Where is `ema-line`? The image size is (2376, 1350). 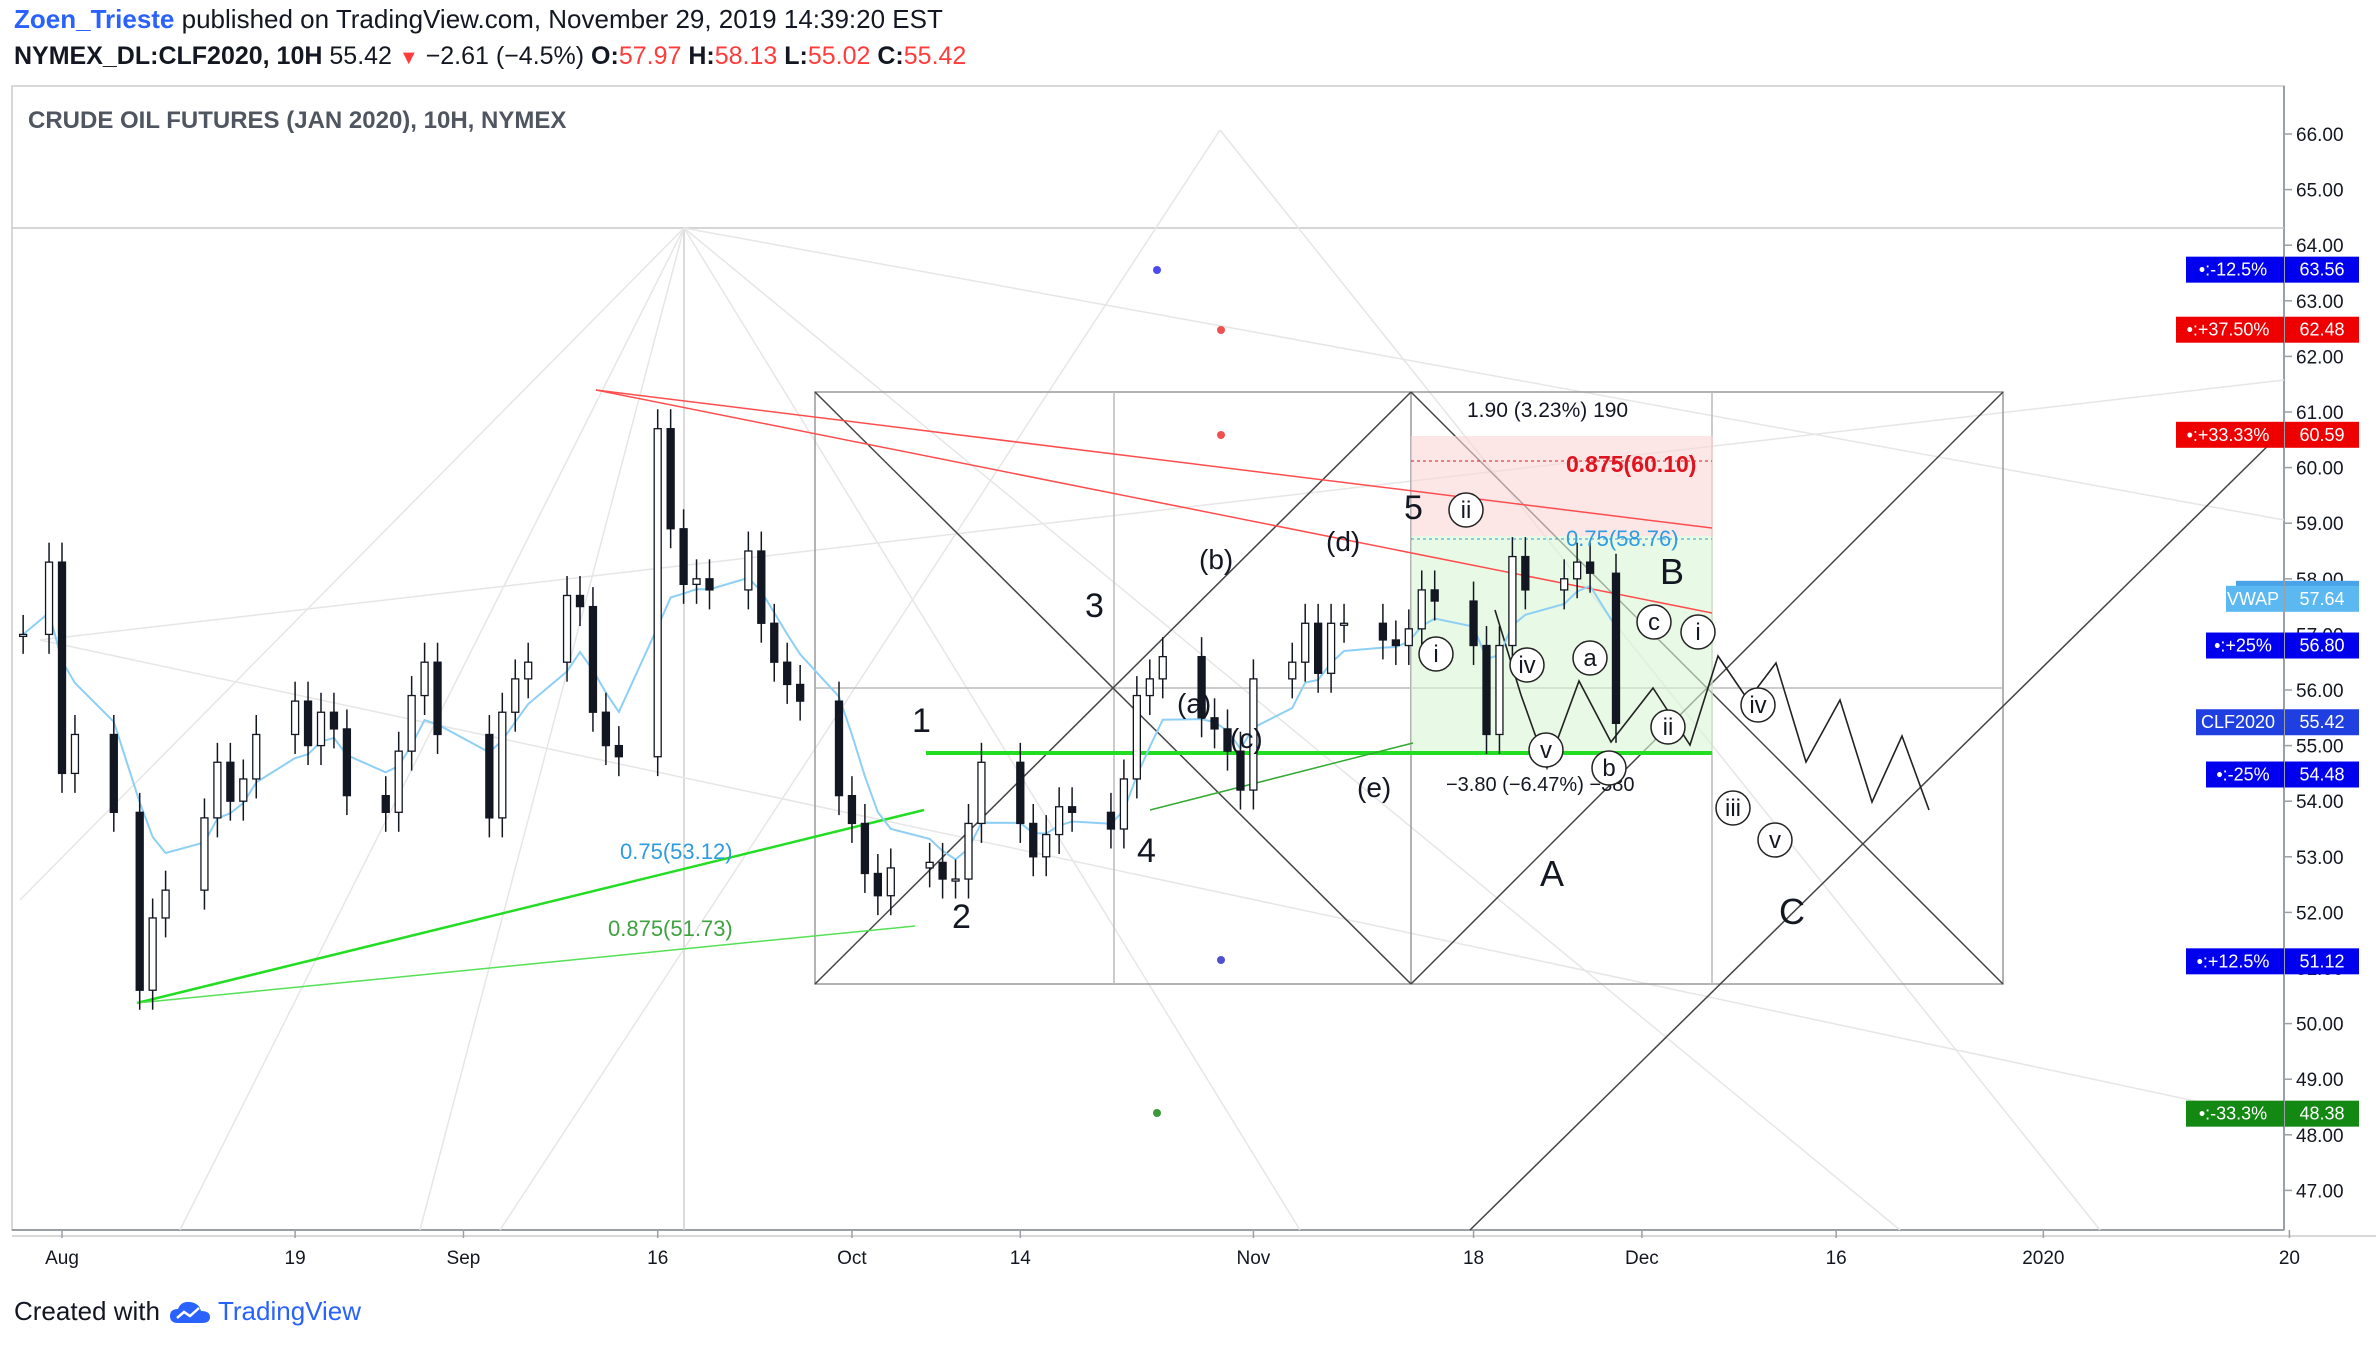
ema-line is located at coordinates (819, 718).